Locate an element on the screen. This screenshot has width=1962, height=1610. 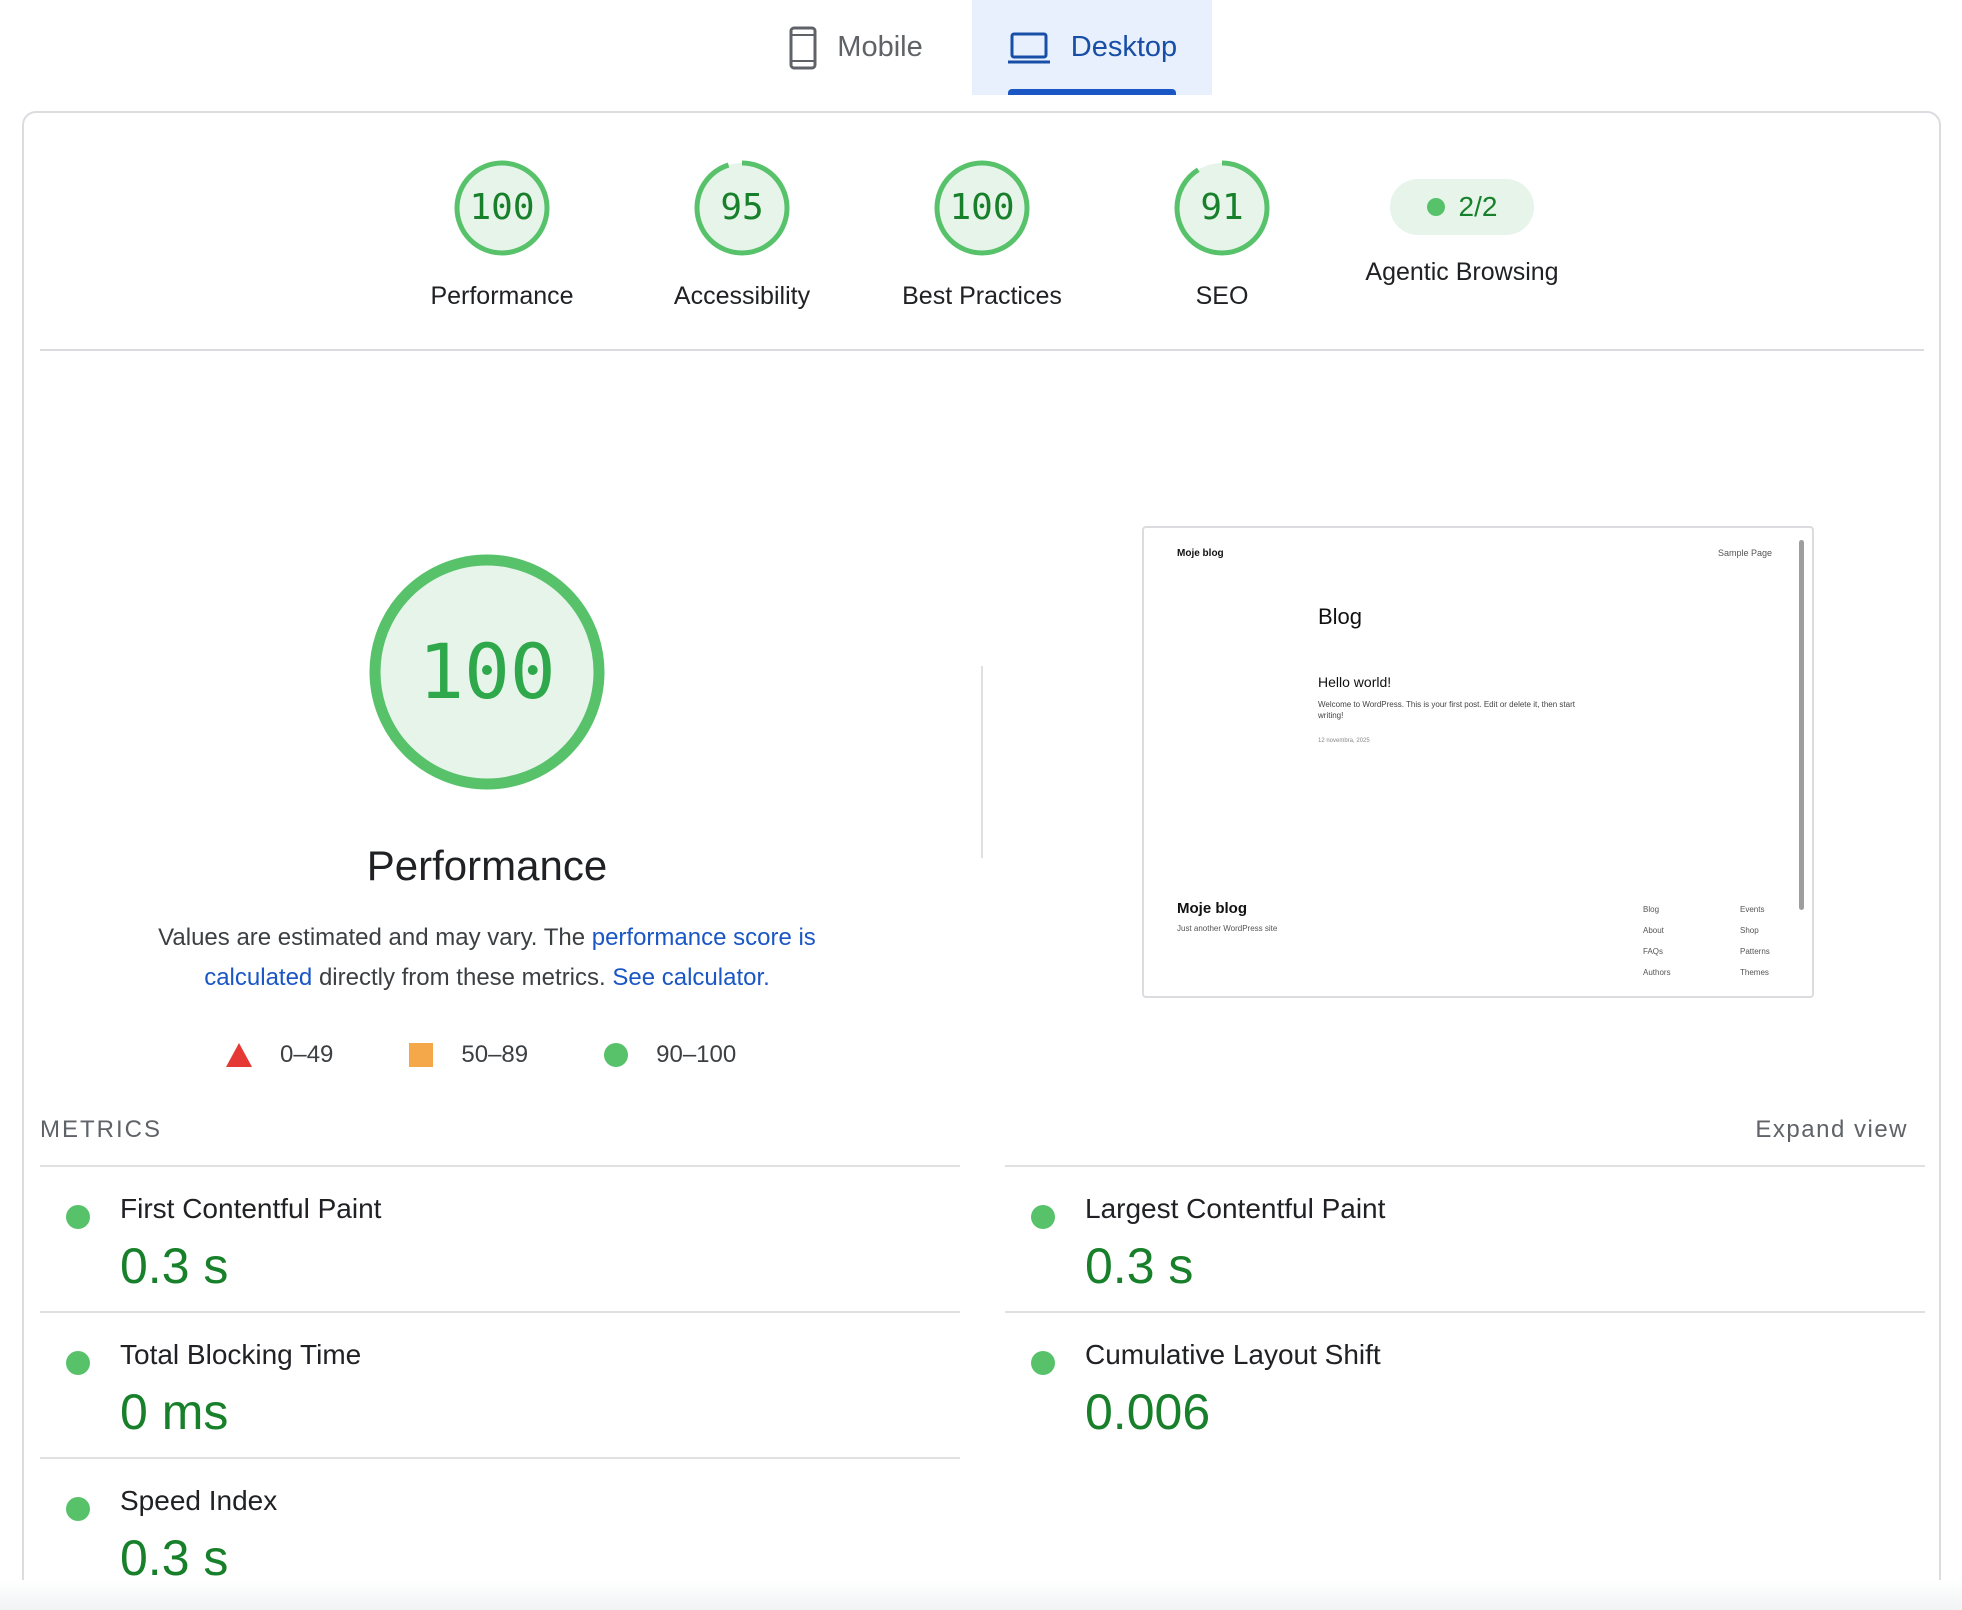
legend-pass-label: 90–100 is located at coordinates (696, 1054).